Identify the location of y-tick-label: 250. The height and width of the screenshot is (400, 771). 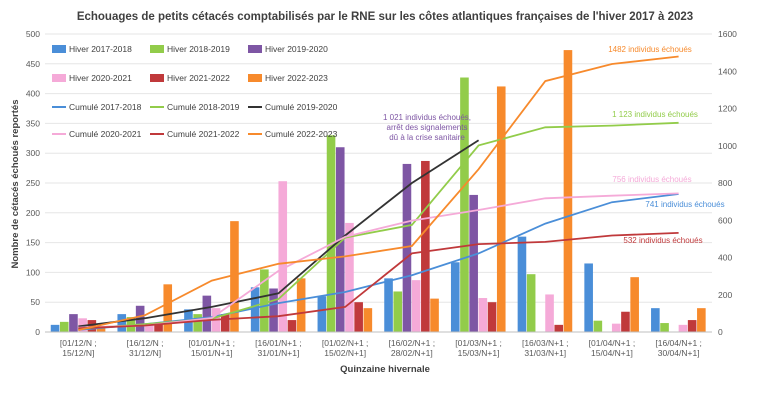
(33, 183).